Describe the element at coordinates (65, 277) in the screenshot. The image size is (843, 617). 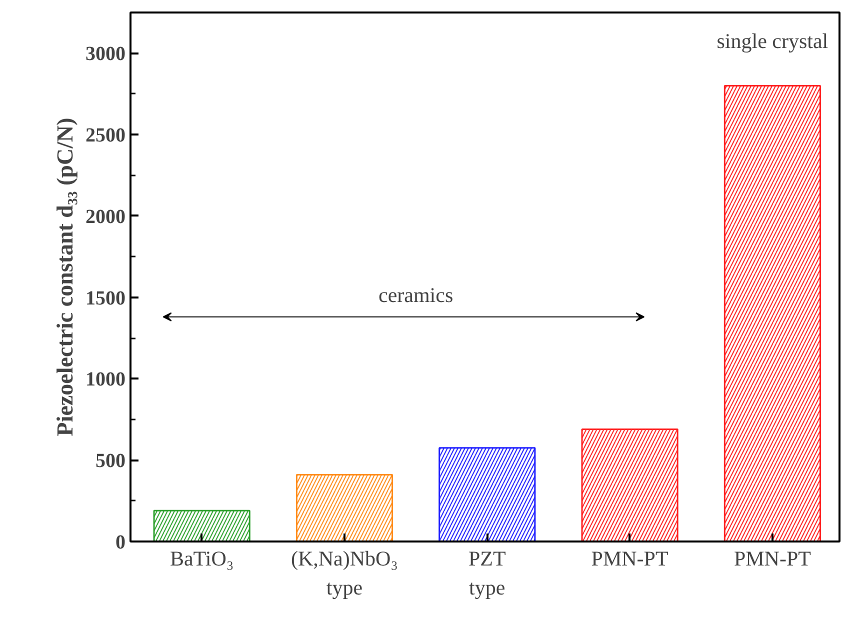
I see `y-axis-title: Piezoelectric constant d₃₃ (pC/N)` at that location.